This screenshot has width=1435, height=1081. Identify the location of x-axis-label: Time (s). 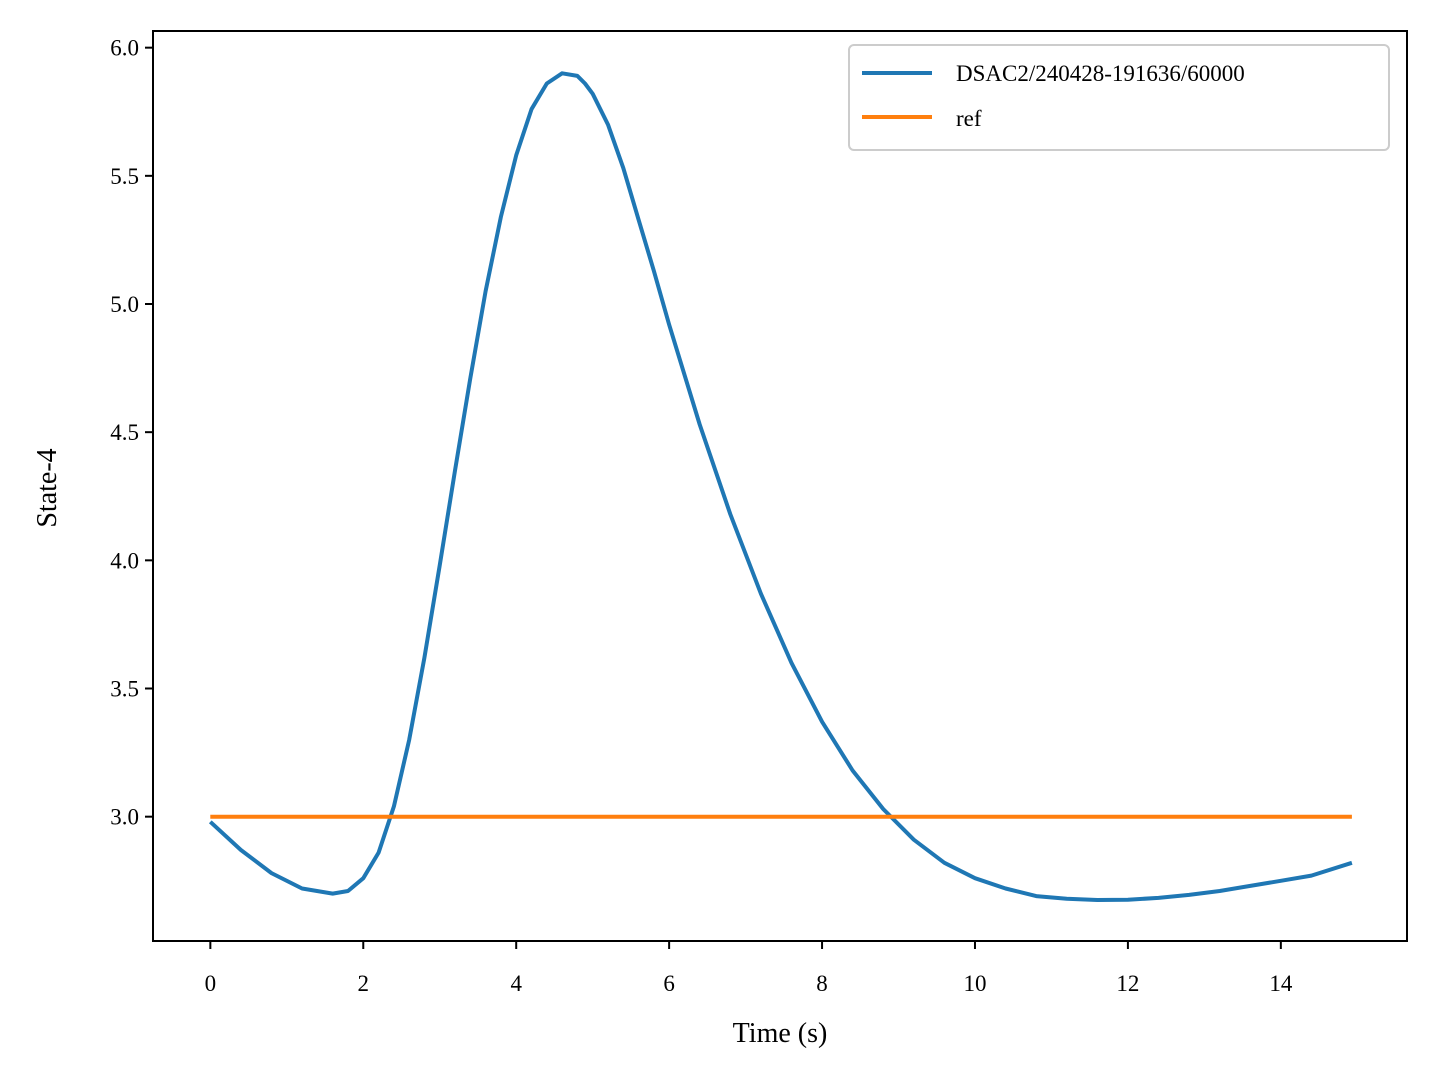
(780, 1033).